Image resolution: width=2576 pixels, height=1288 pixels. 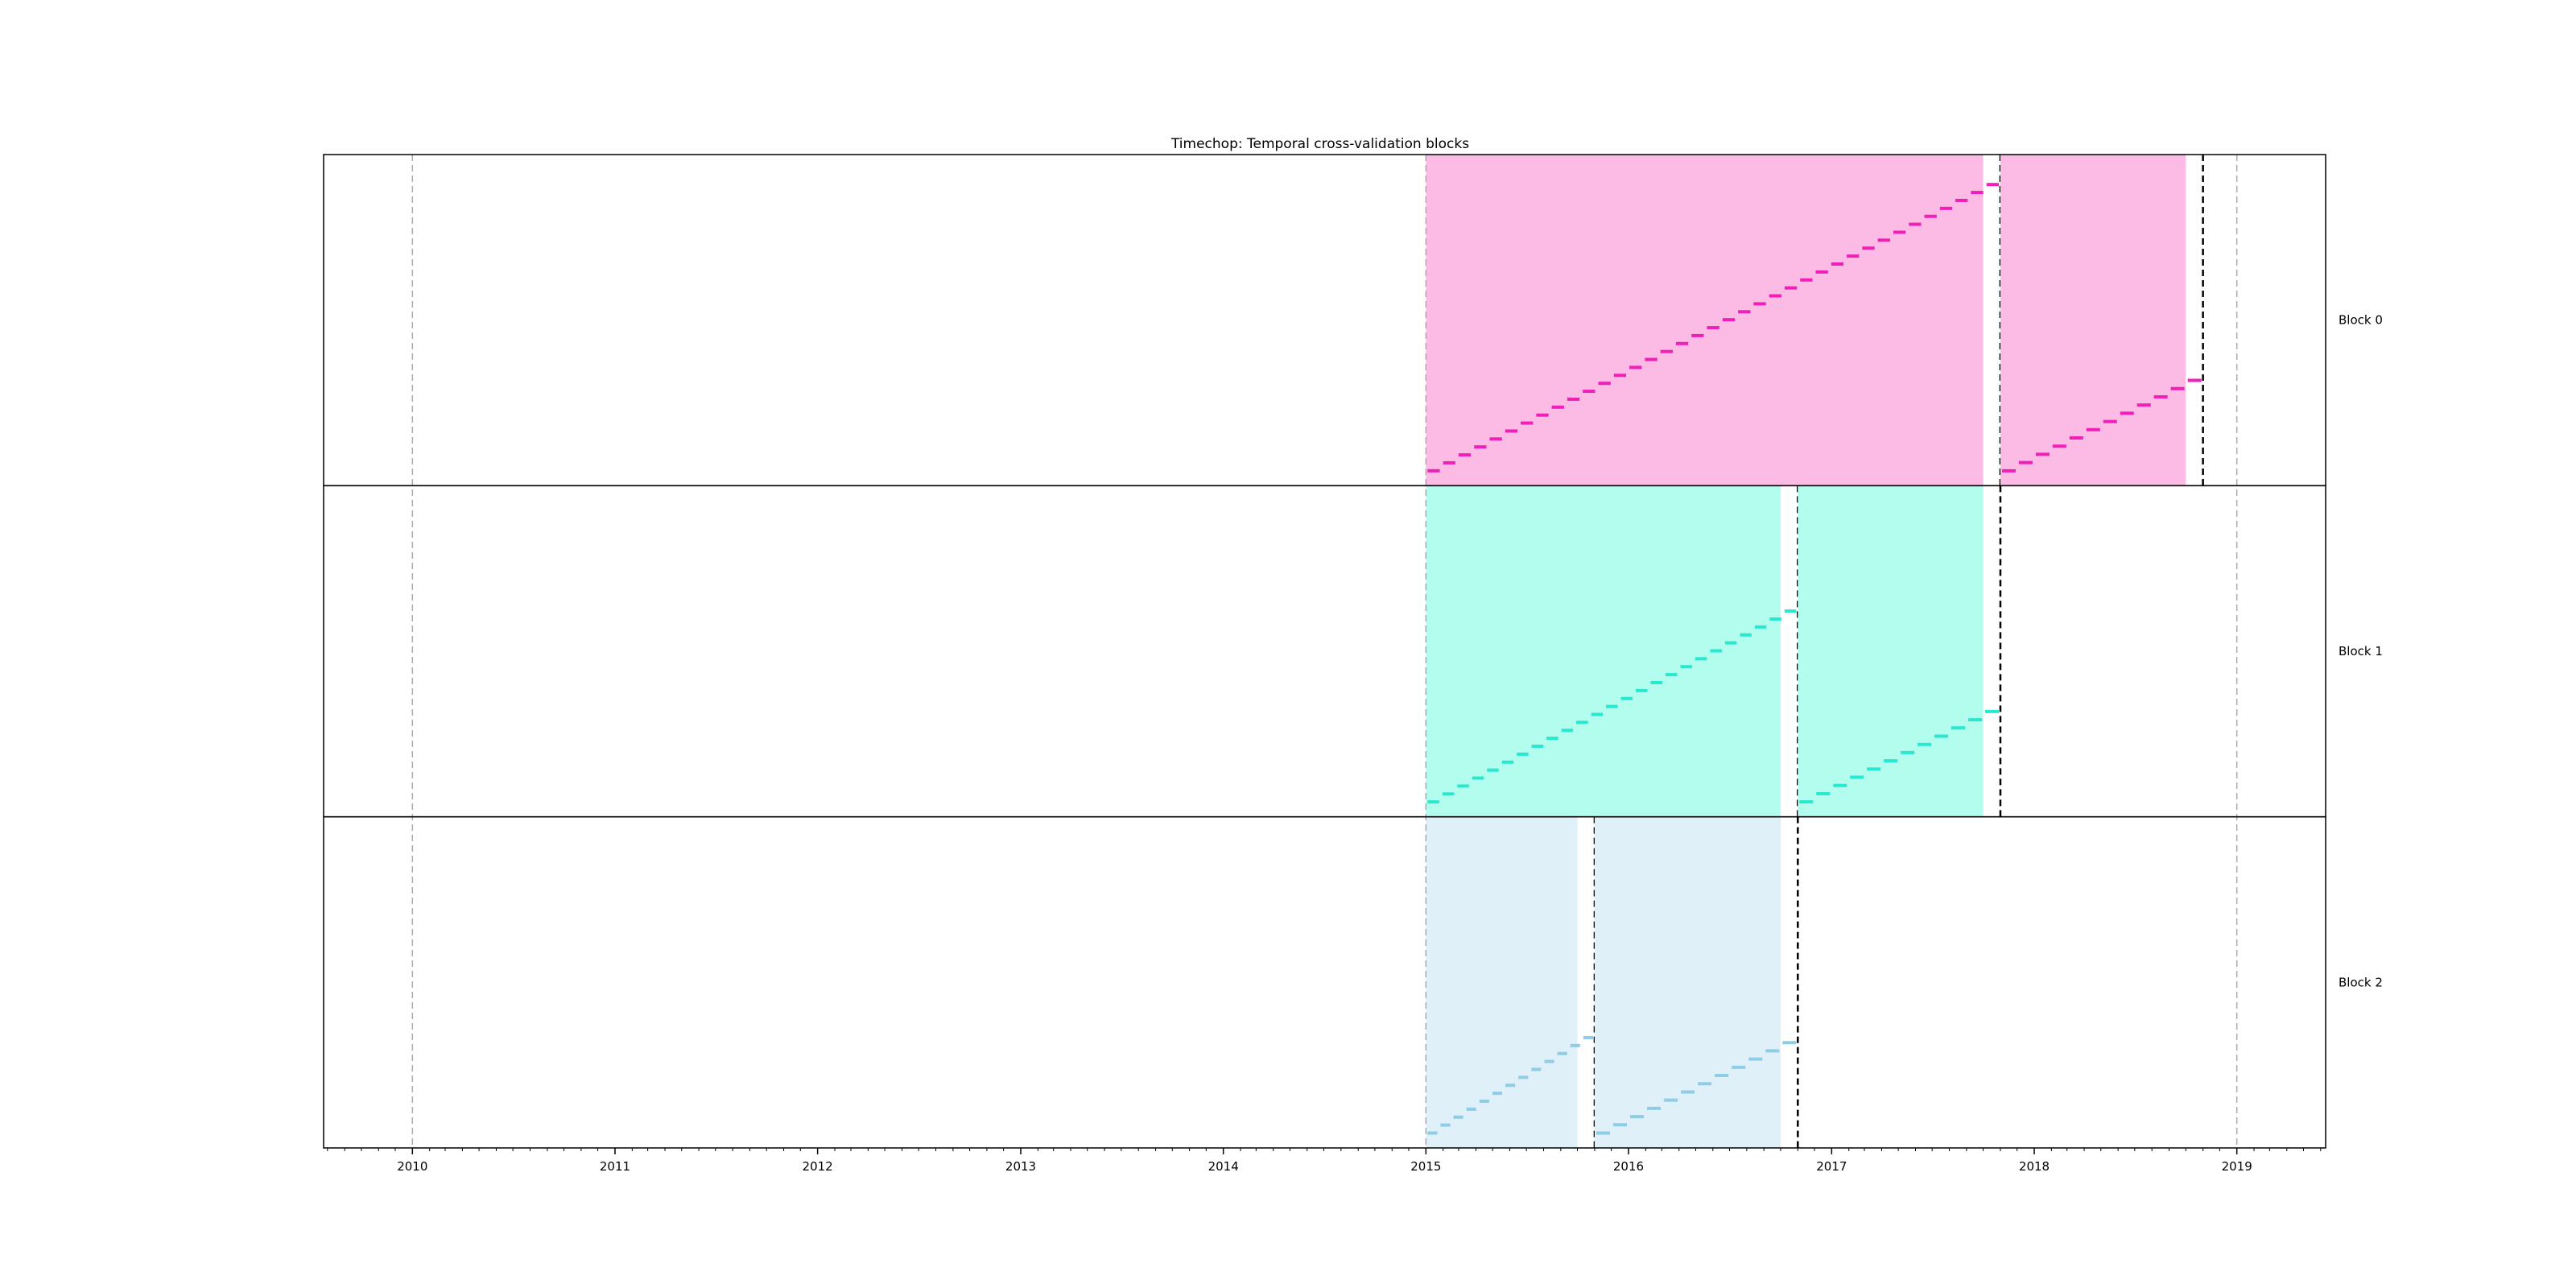 I want to click on x-tick-label-0: 2010, so click(x=412, y=1166).